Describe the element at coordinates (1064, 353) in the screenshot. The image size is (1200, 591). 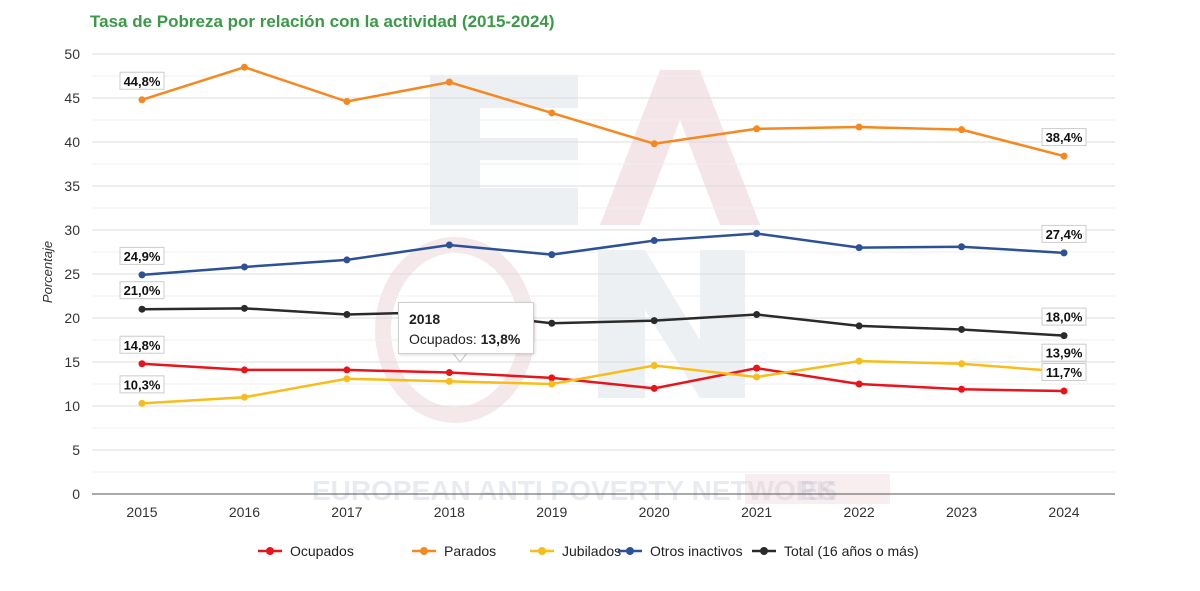
I see `data-label-text: 13,9%` at that location.